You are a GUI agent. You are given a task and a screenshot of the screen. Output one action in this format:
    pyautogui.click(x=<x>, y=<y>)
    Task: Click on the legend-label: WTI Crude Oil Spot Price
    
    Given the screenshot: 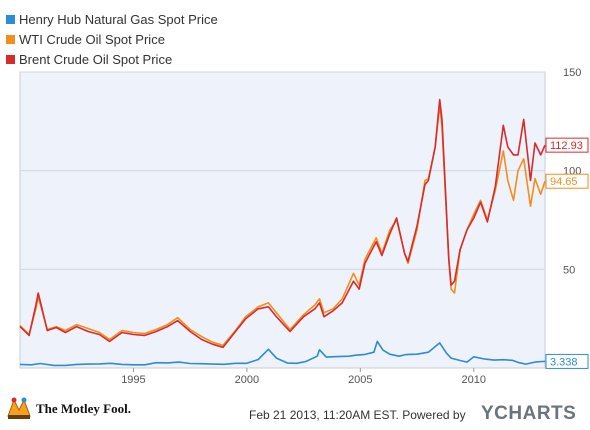 What is the action you would take?
    pyautogui.click(x=92, y=39)
    